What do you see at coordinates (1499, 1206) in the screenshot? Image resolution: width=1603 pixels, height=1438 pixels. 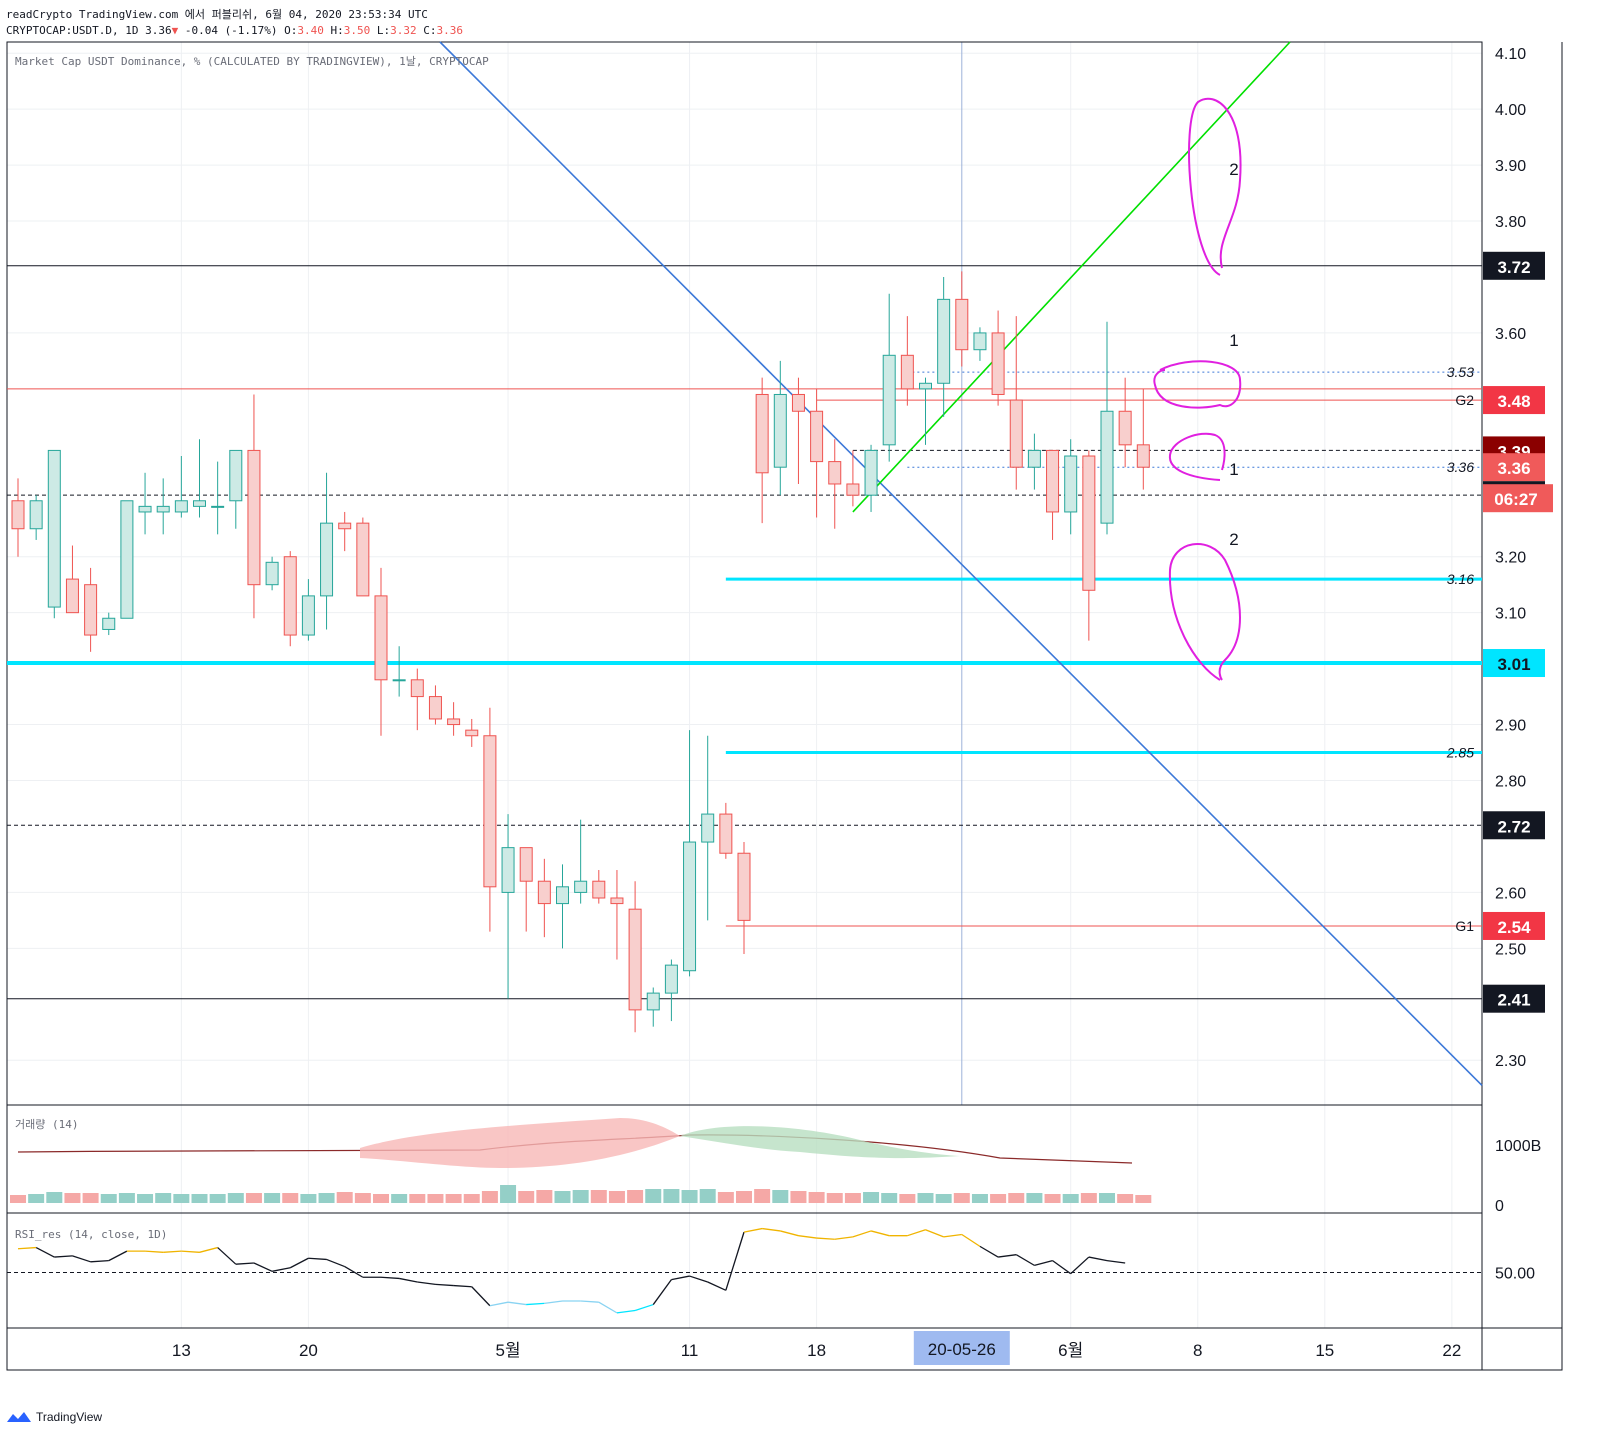 I see `volume-tick-label: 0` at bounding box center [1499, 1206].